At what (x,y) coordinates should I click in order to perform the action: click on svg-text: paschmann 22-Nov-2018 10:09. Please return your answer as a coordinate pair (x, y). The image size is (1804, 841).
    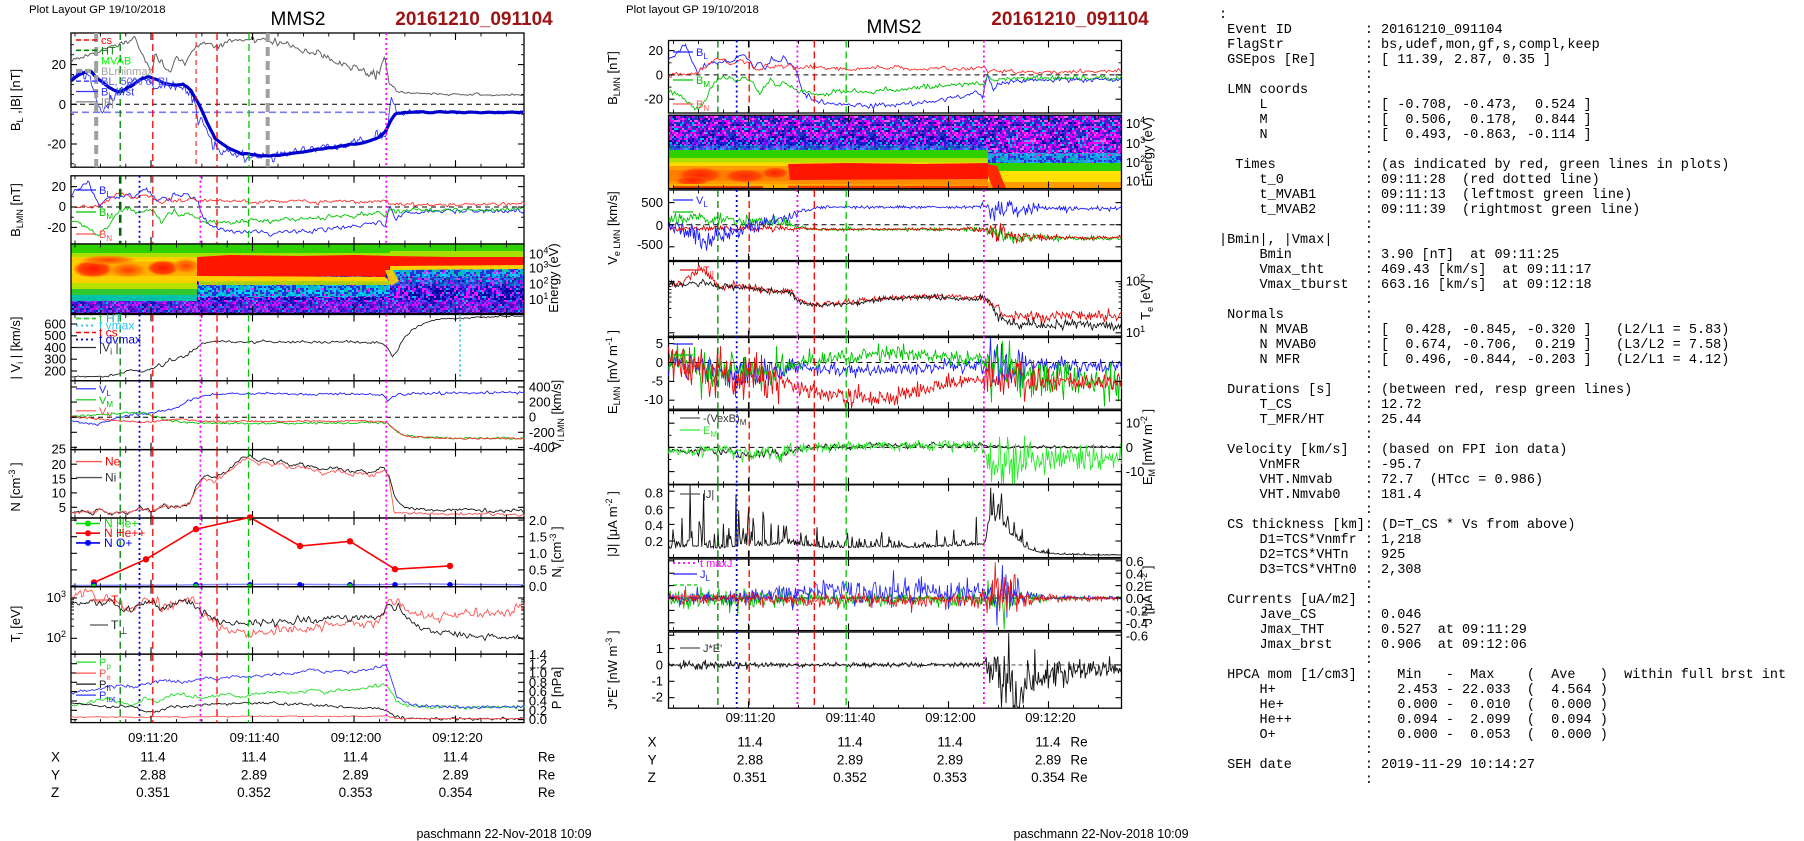
    Looking at the image, I should click on (503, 834).